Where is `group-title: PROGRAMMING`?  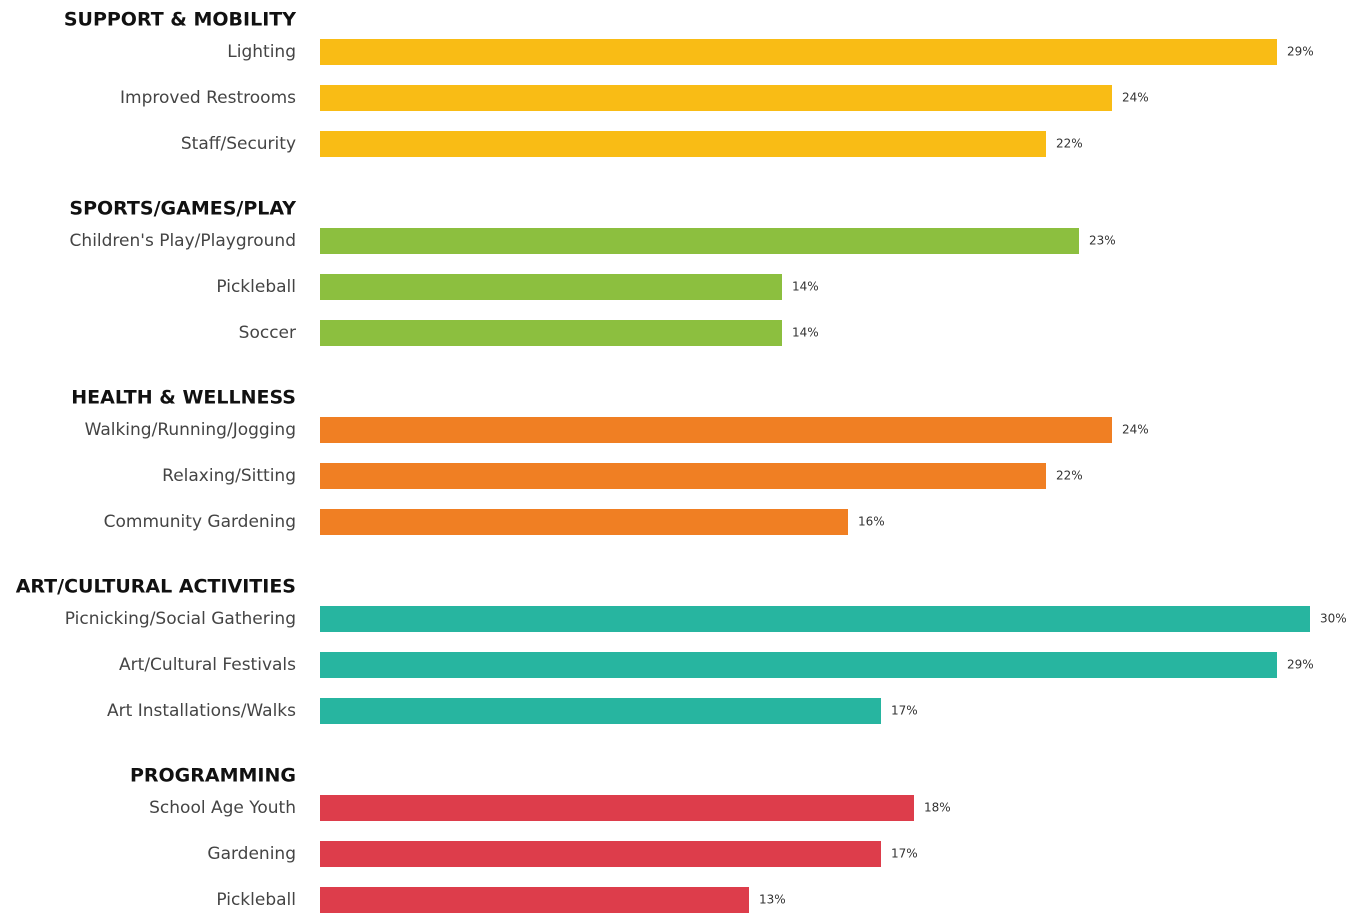
group-title: PROGRAMMING is located at coordinates (213, 776).